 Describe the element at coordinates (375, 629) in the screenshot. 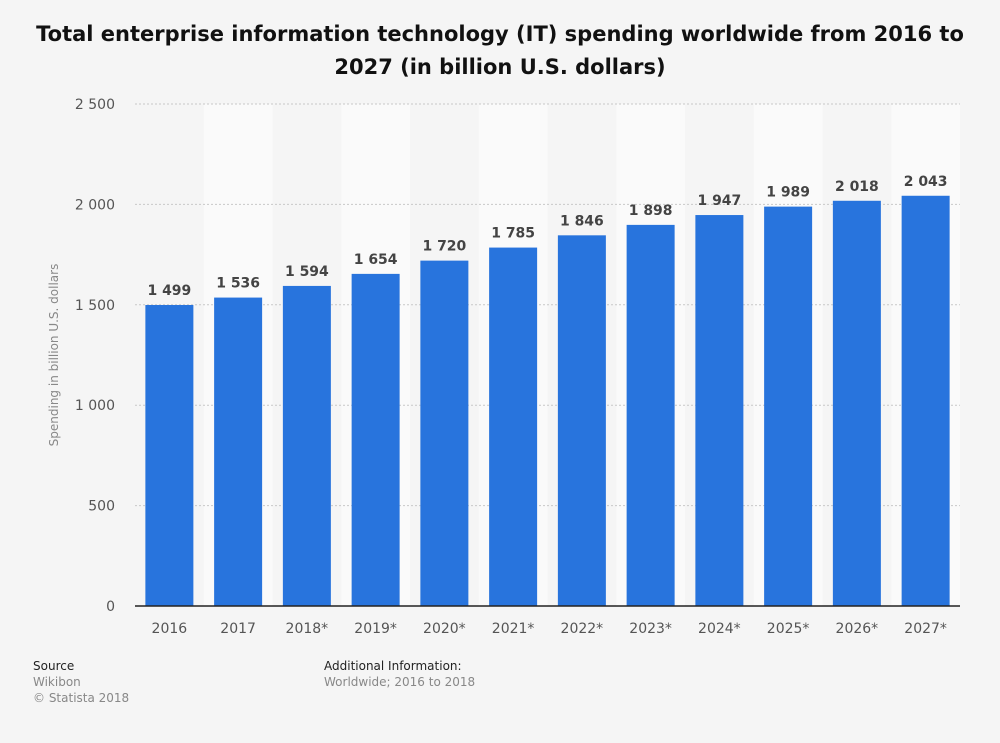

I see `x-tick-label: 2019*` at that location.